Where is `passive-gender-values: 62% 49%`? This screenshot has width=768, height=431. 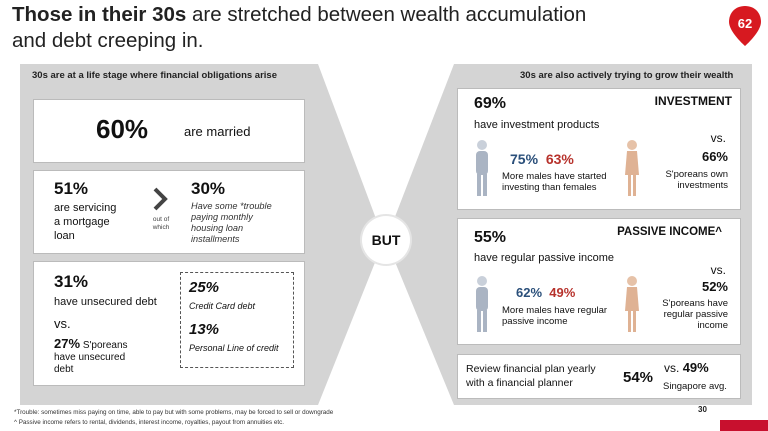 passive-gender-values: 62% 49% is located at coordinates (546, 292).